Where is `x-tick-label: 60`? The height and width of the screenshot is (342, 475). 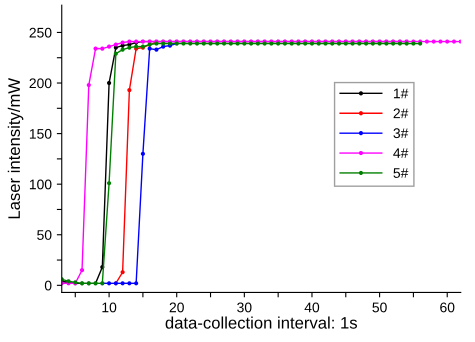 x-tick-label: 60 is located at coordinates (447, 307).